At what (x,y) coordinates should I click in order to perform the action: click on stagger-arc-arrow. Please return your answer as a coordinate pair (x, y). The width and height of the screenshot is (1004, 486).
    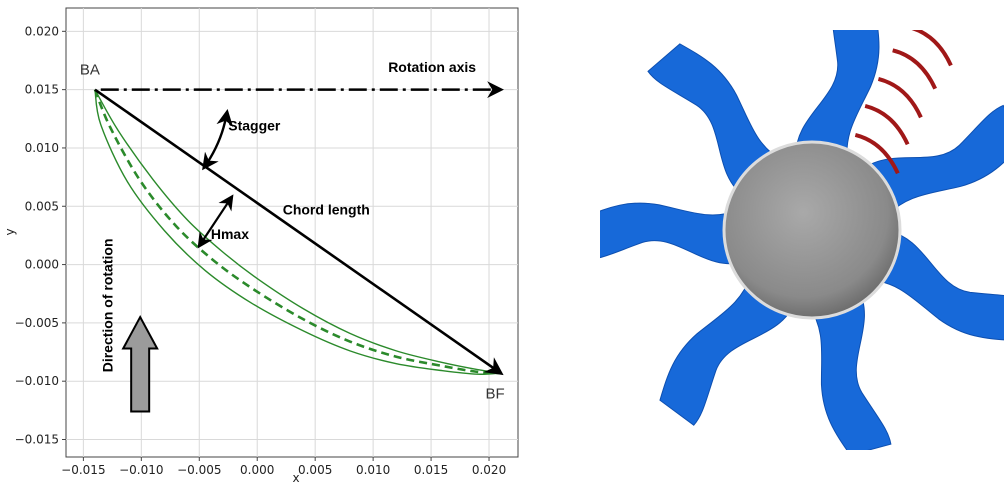
    Looking at the image, I should click on (218, 139).